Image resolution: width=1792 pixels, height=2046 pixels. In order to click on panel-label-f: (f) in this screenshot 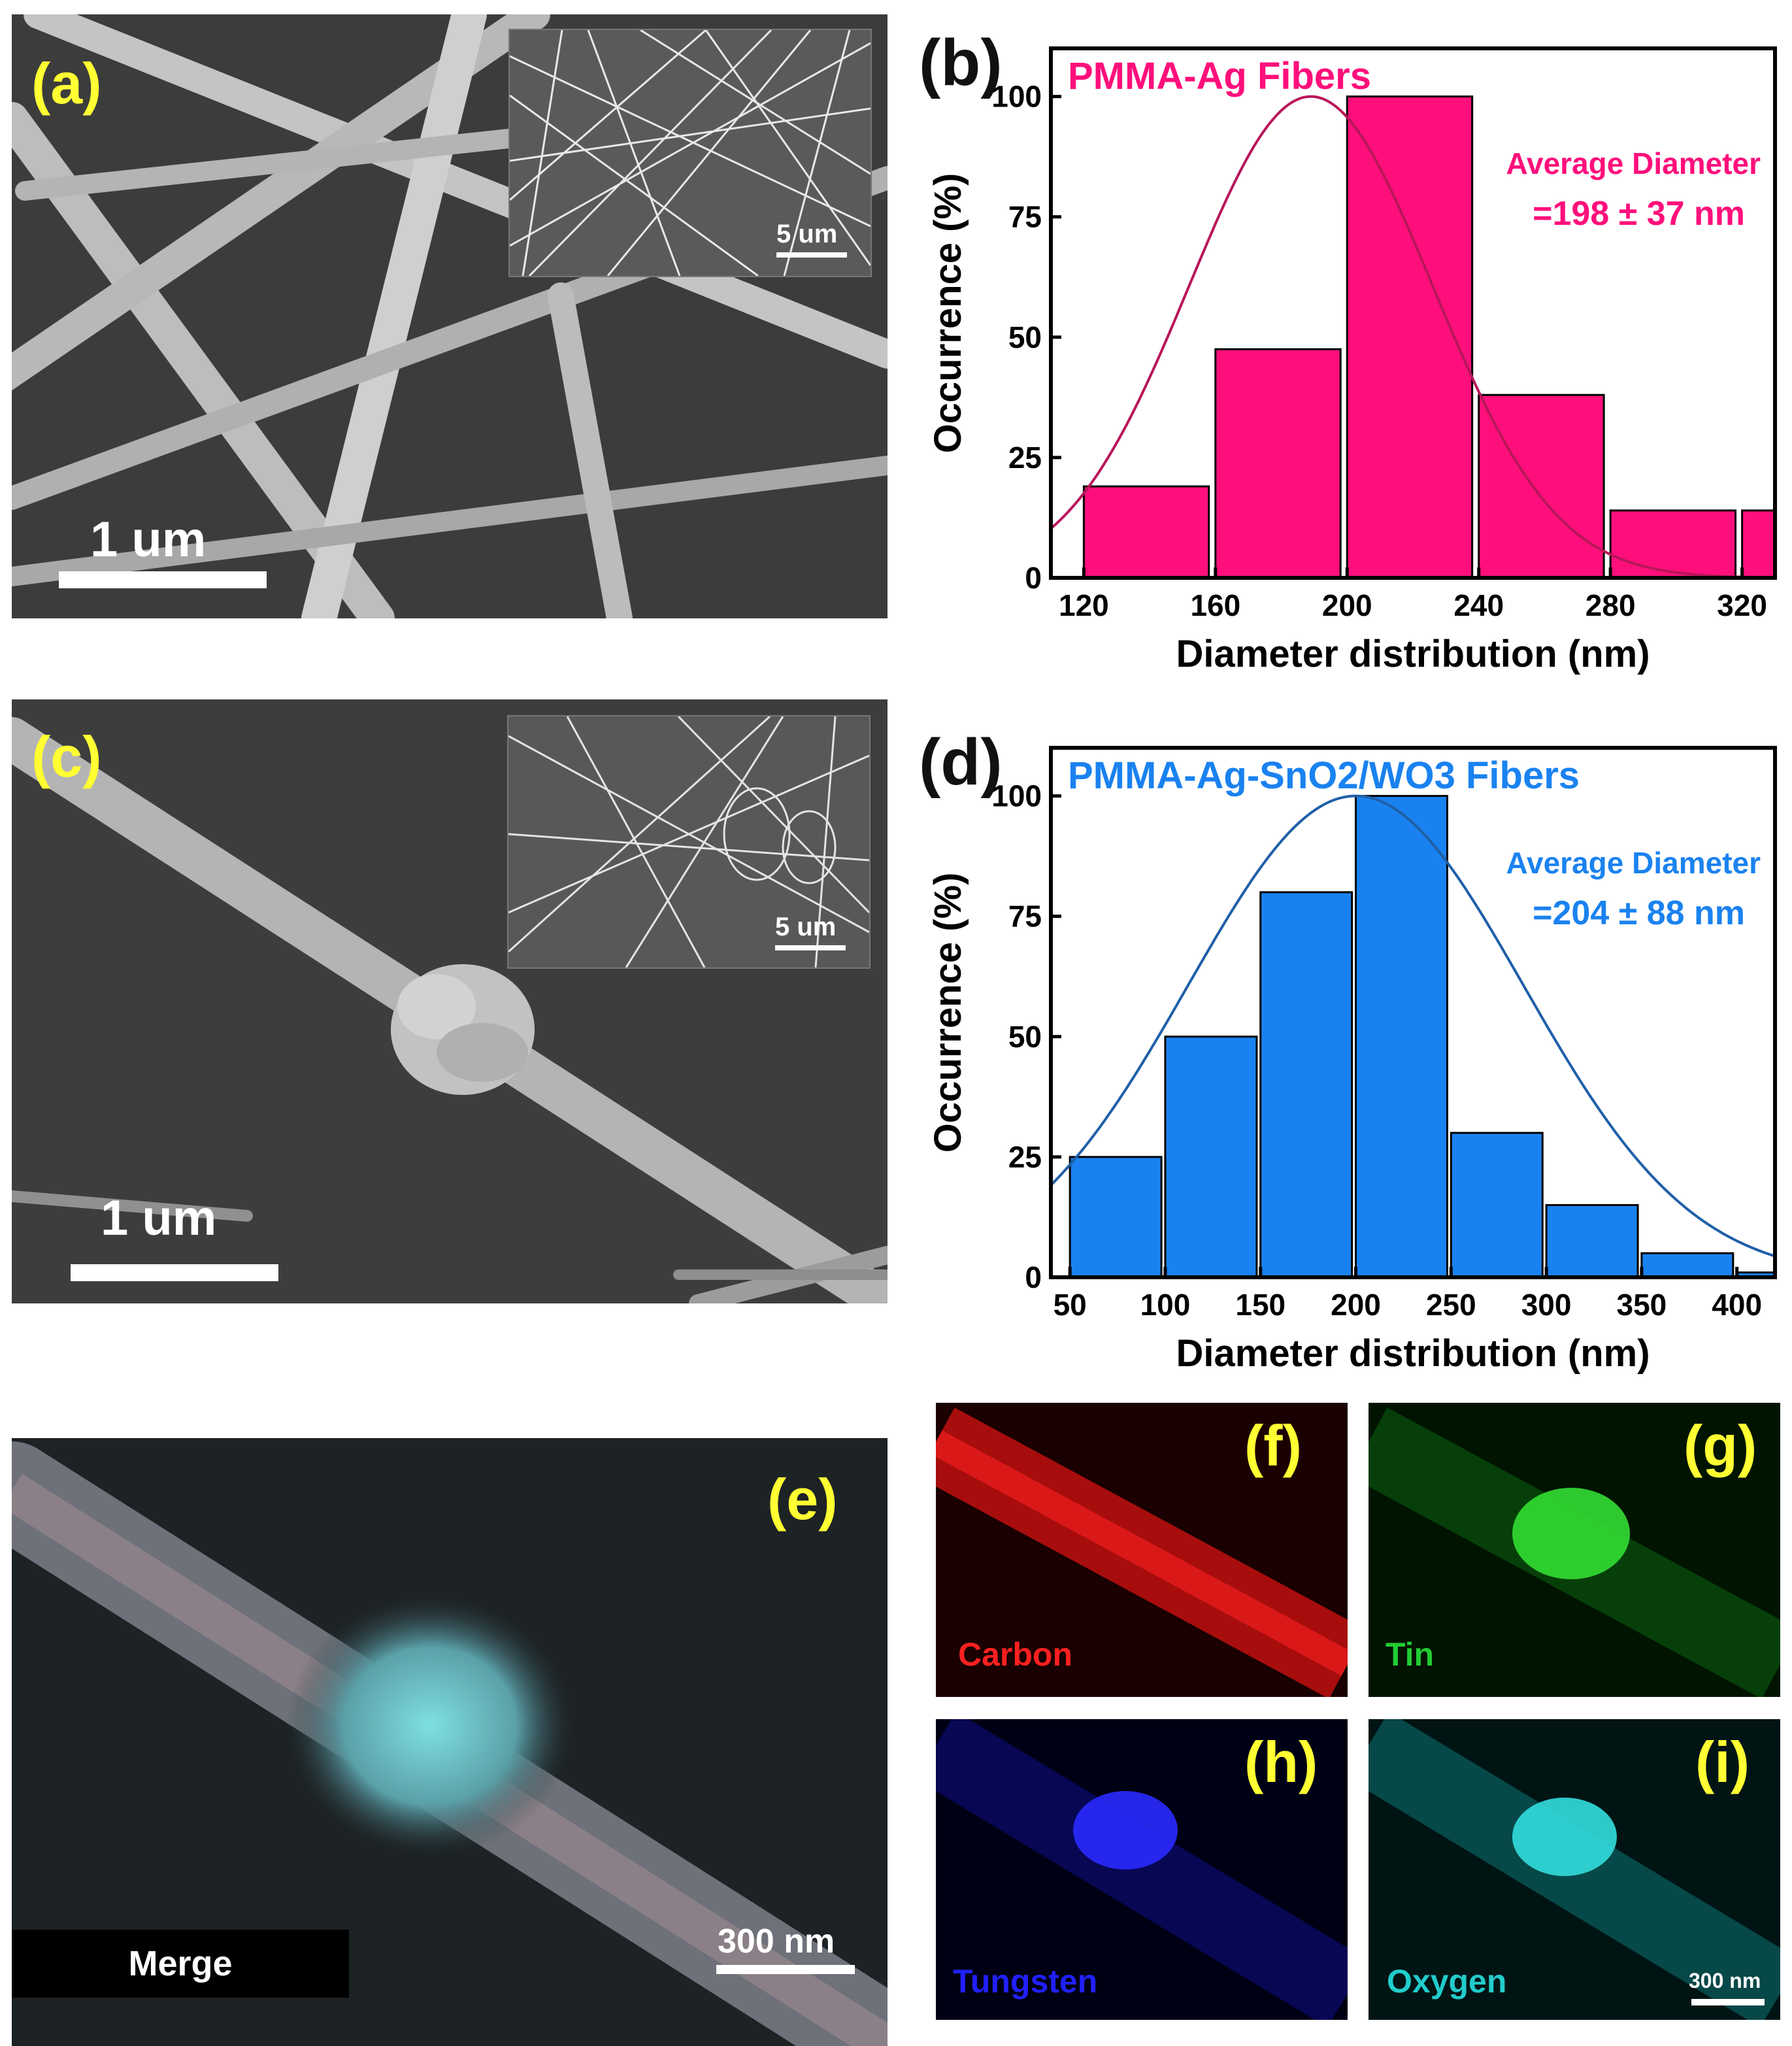, I will do `click(1273, 1445)`.